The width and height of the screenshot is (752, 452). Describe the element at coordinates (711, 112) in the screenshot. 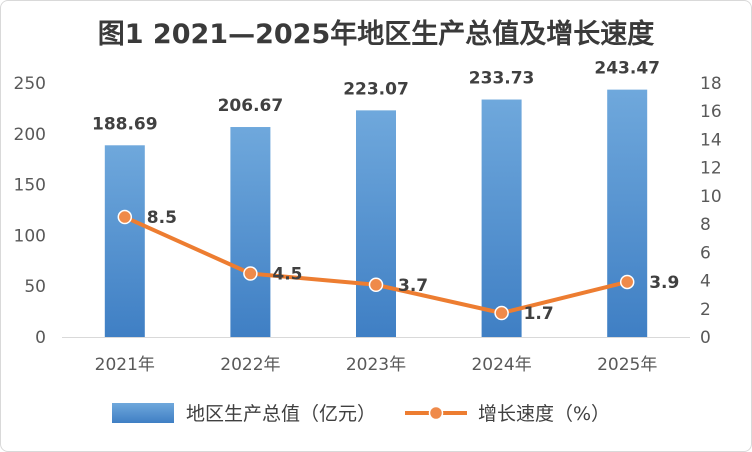

I see `y-right-tick-label: 16` at that location.